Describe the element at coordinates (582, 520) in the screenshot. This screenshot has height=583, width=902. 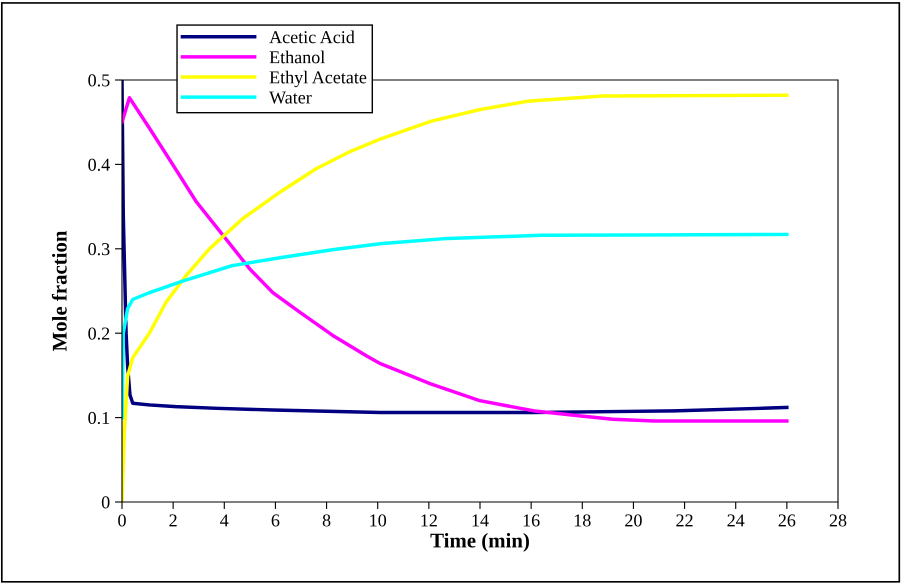
I see `x-tick-label: 18` at that location.